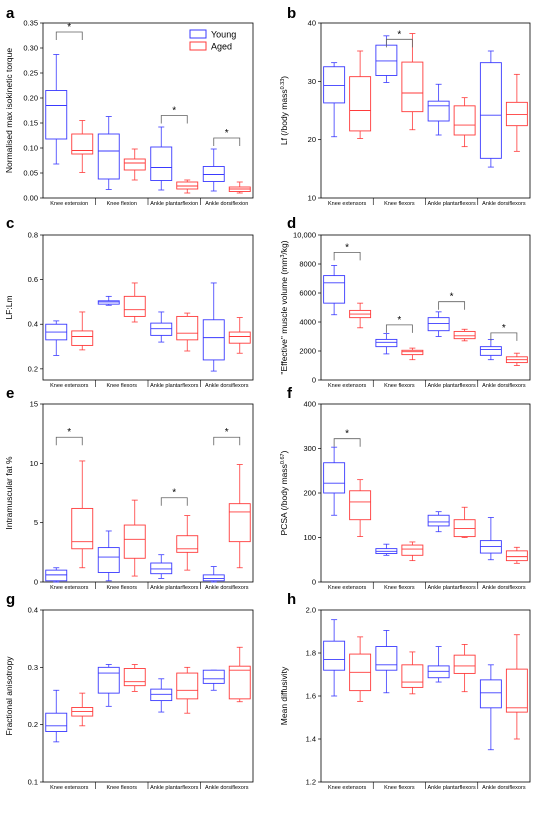 This screenshot has height=829, width=550. I want to click on y-axis-label-superscript: 0.67, so click(283, 458).